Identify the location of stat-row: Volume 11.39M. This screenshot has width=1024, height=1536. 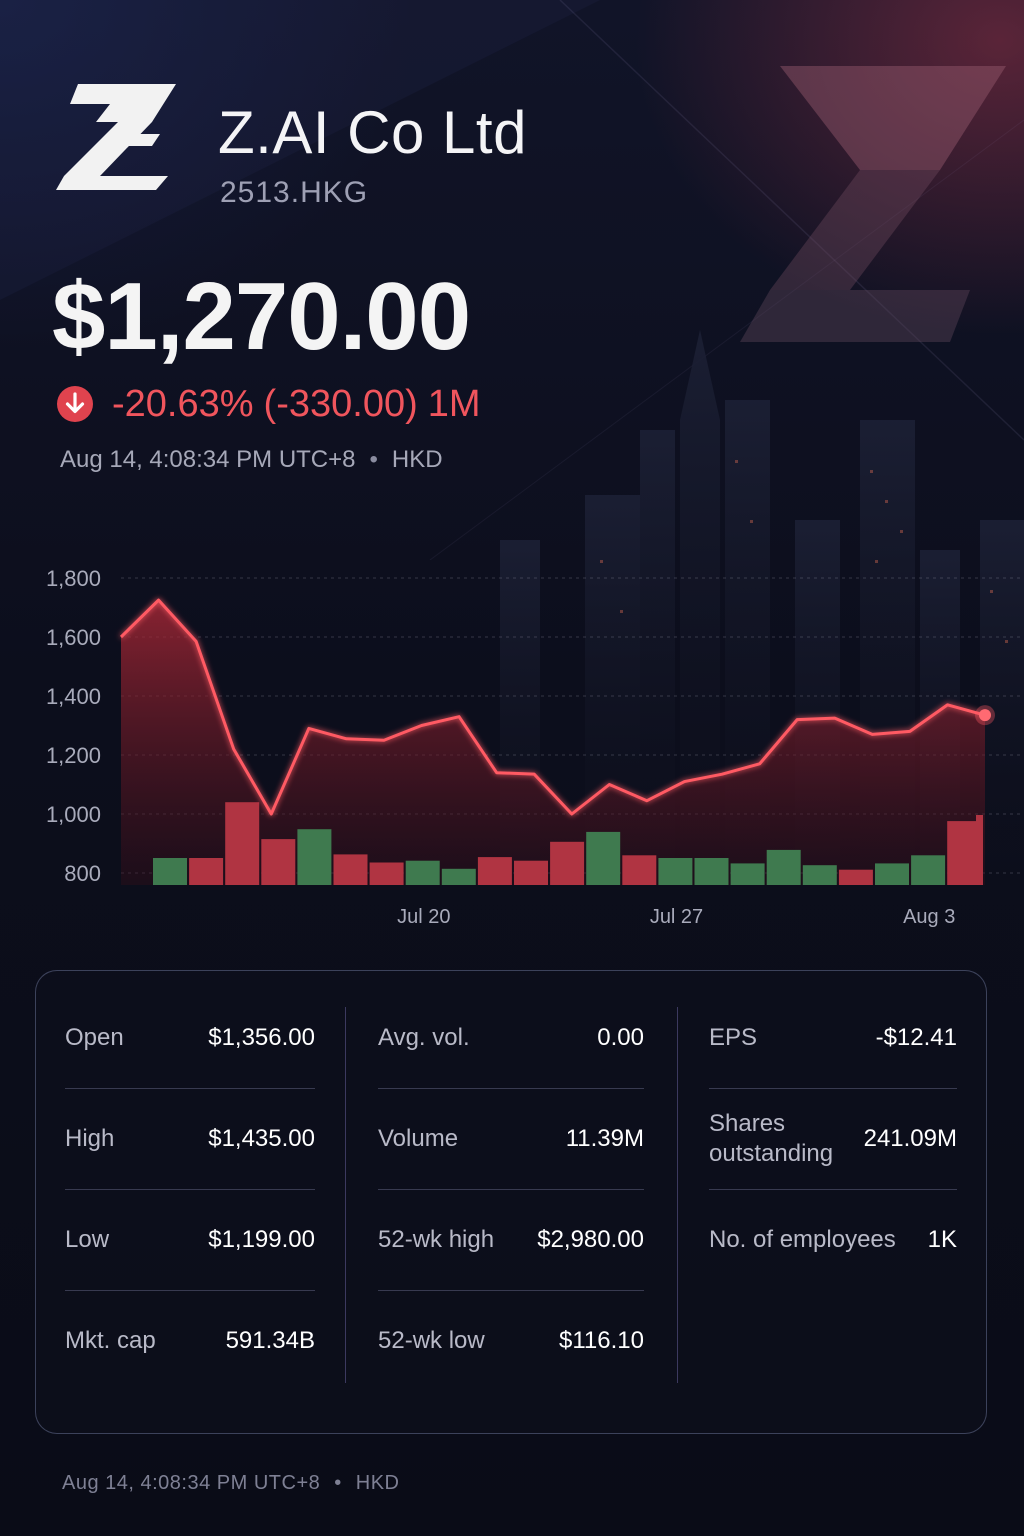
(511, 1139).